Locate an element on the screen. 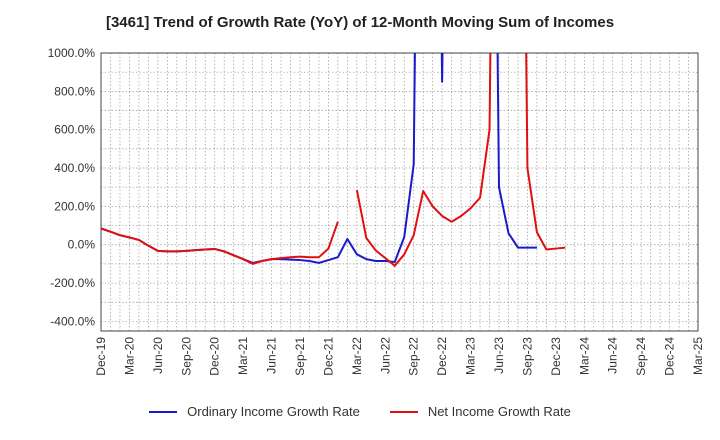 The width and height of the screenshot is (720, 440). x-tick-label: Mar-22 is located at coordinates (357, 356).